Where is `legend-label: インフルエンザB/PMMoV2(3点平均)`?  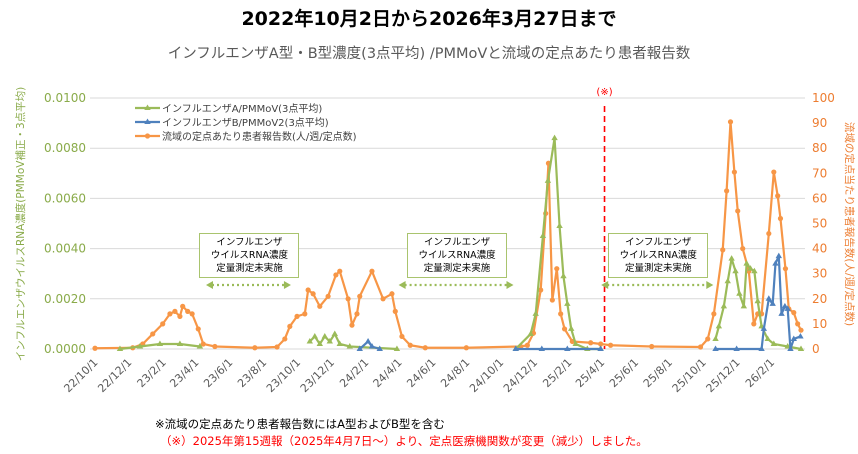
legend-label: インフルエンザB/PMMoV2(3点平均) is located at coordinates (245, 123).